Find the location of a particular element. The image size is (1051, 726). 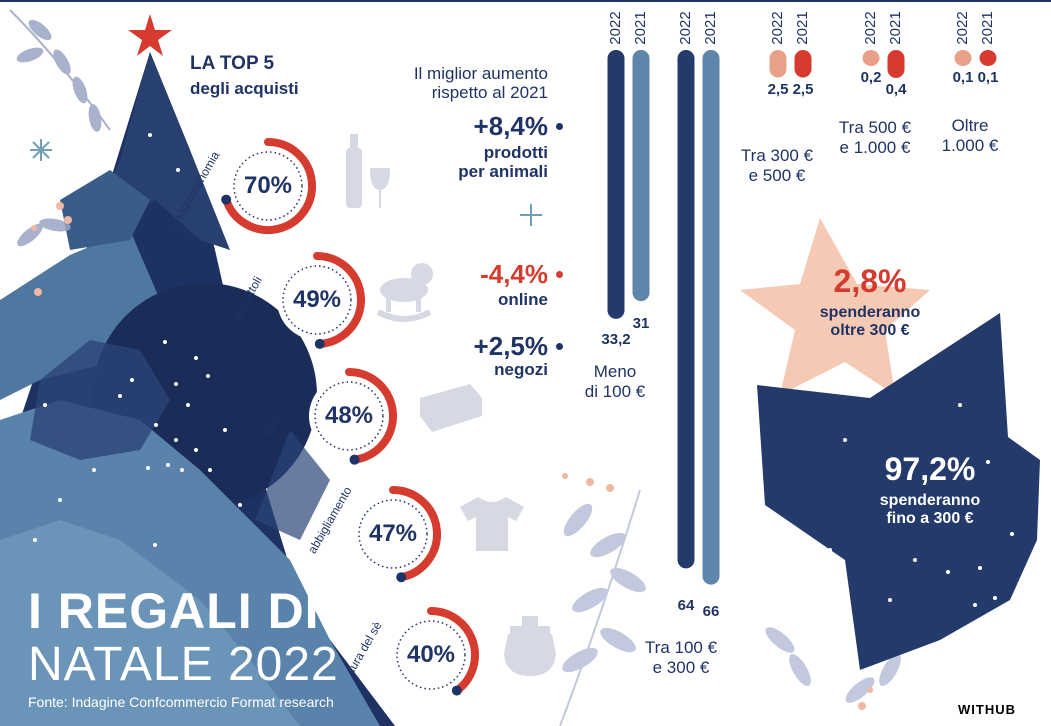

big-star-label: spenderanno fino a 300 € is located at coordinates (930, 510).